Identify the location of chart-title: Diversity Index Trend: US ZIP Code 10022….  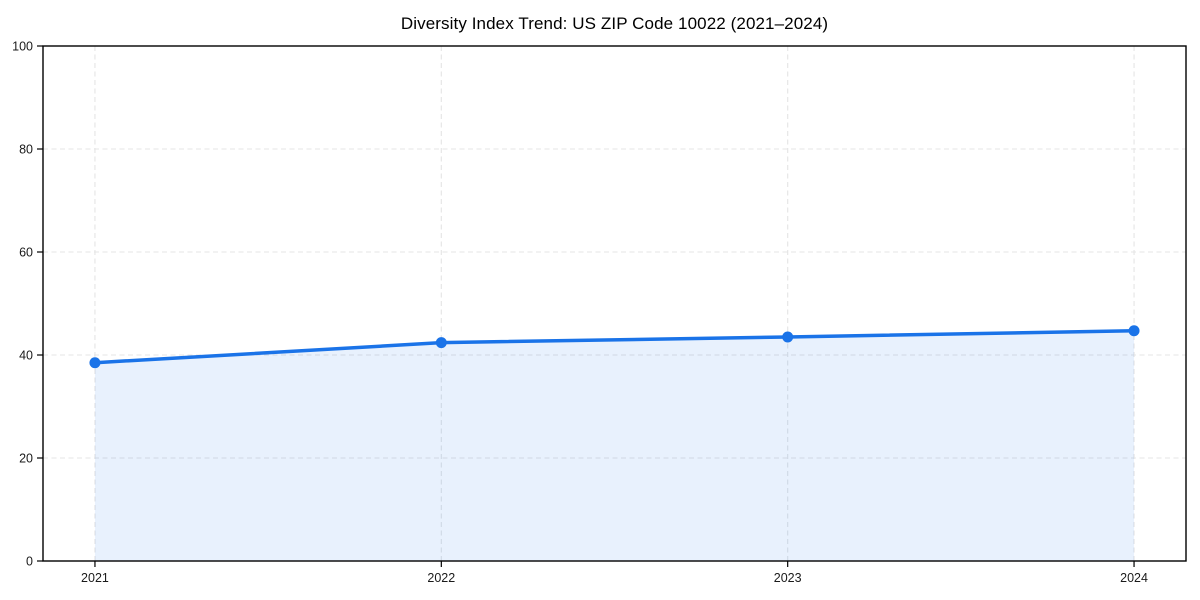
(614, 23).